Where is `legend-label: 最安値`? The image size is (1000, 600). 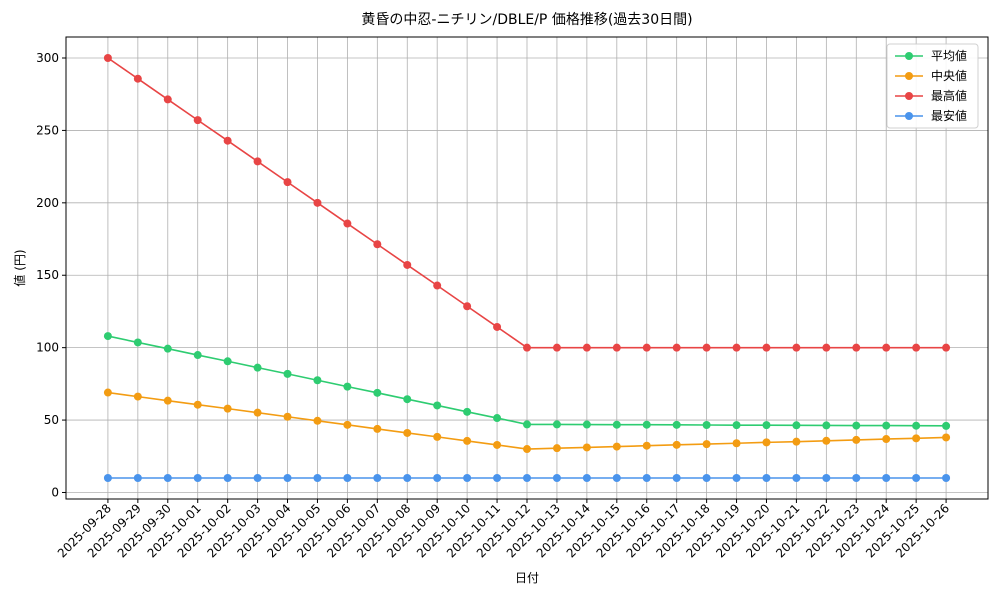
legend-label: 最安値 is located at coordinates (949, 115).